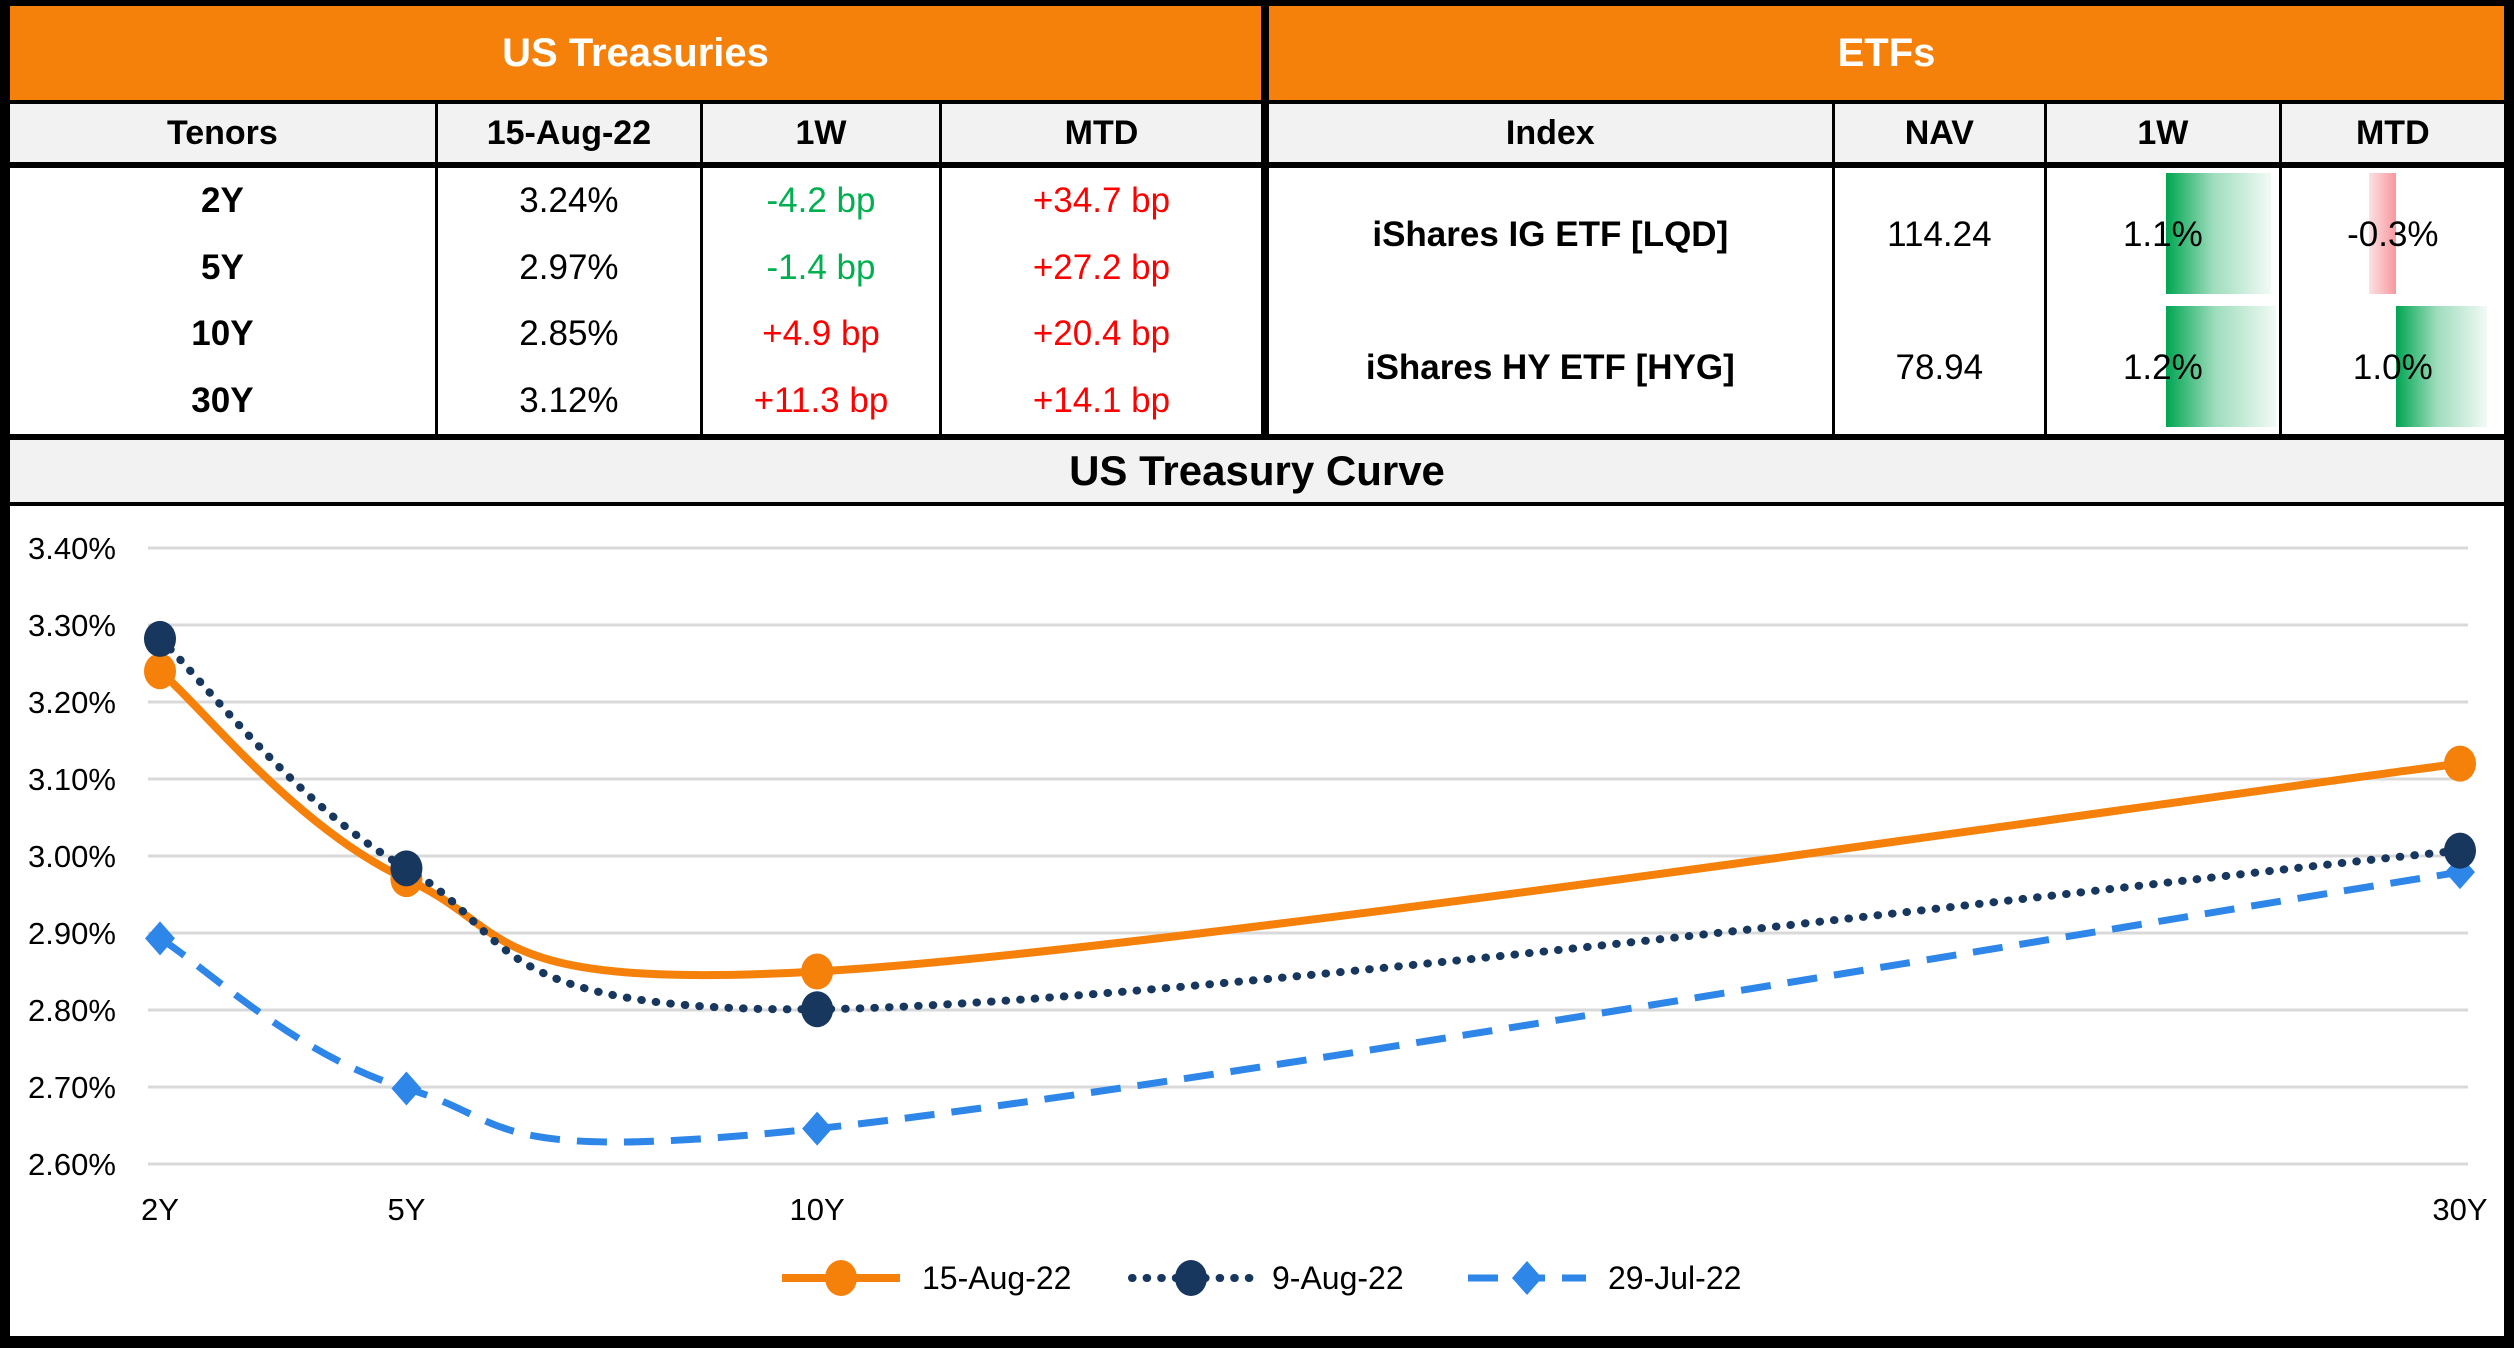 This screenshot has width=2514, height=1348. Describe the element at coordinates (72, 933) in the screenshot. I see `y-axis-label: 2.90%` at that location.